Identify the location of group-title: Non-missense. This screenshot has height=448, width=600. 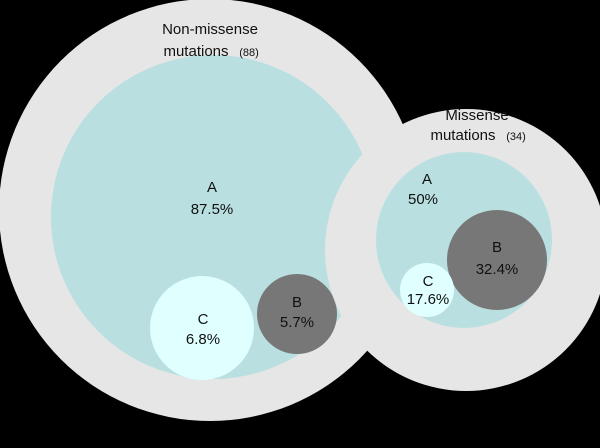
(210, 29).